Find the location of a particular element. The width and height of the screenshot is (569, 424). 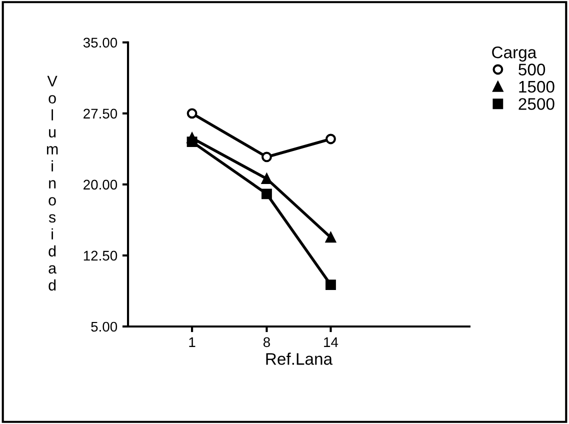

y-tick-label: 5.00 is located at coordinates (104, 327).